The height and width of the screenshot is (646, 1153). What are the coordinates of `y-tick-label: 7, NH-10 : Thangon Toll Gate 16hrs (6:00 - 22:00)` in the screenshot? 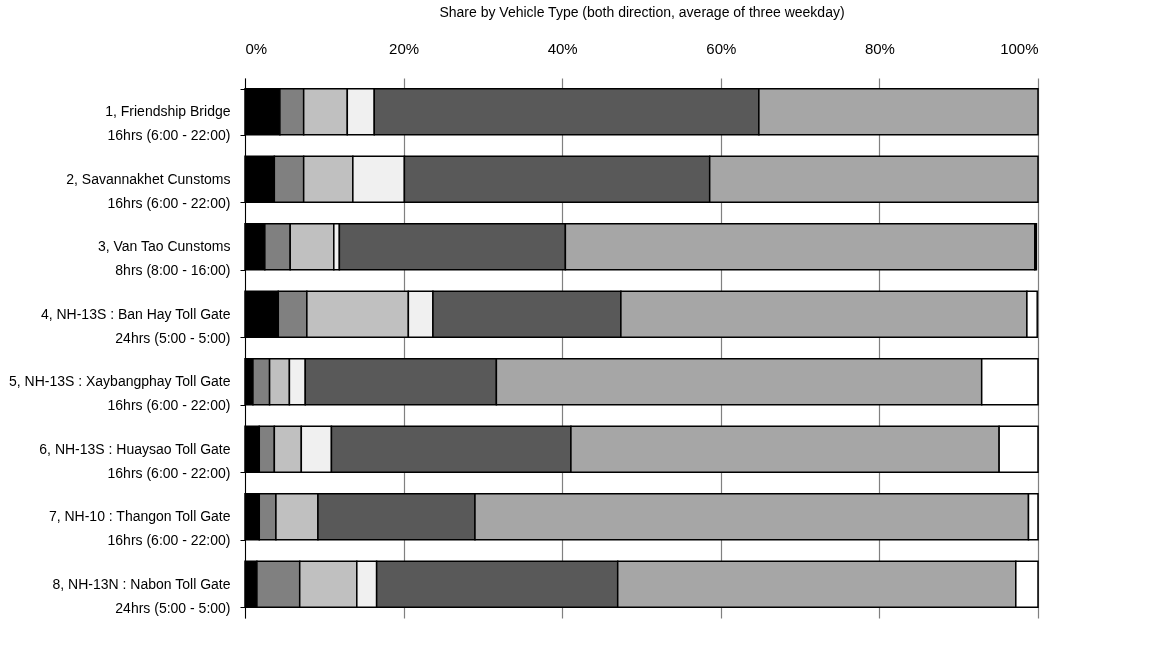 It's located at (139, 528).